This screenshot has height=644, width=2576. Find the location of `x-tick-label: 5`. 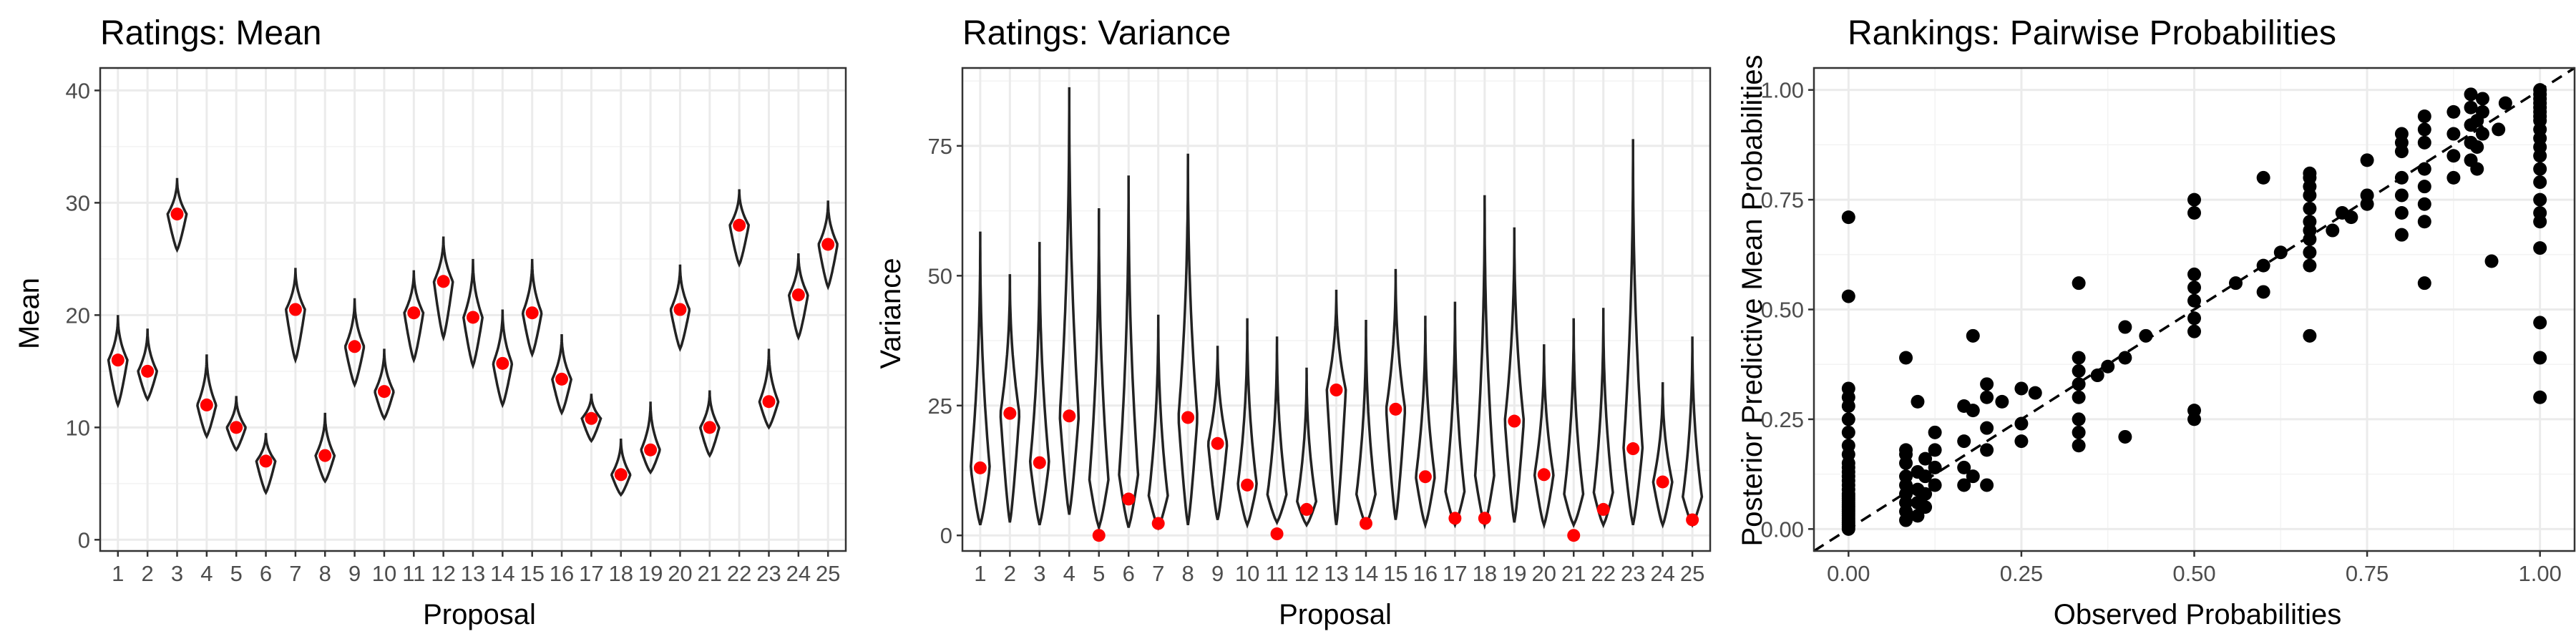

x-tick-label: 5 is located at coordinates (236, 573).